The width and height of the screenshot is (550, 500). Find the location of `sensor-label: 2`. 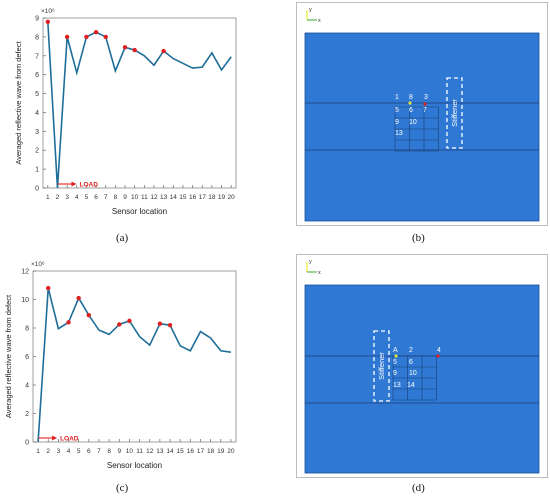

sensor-label: 2 is located at coordinates (411, 350).